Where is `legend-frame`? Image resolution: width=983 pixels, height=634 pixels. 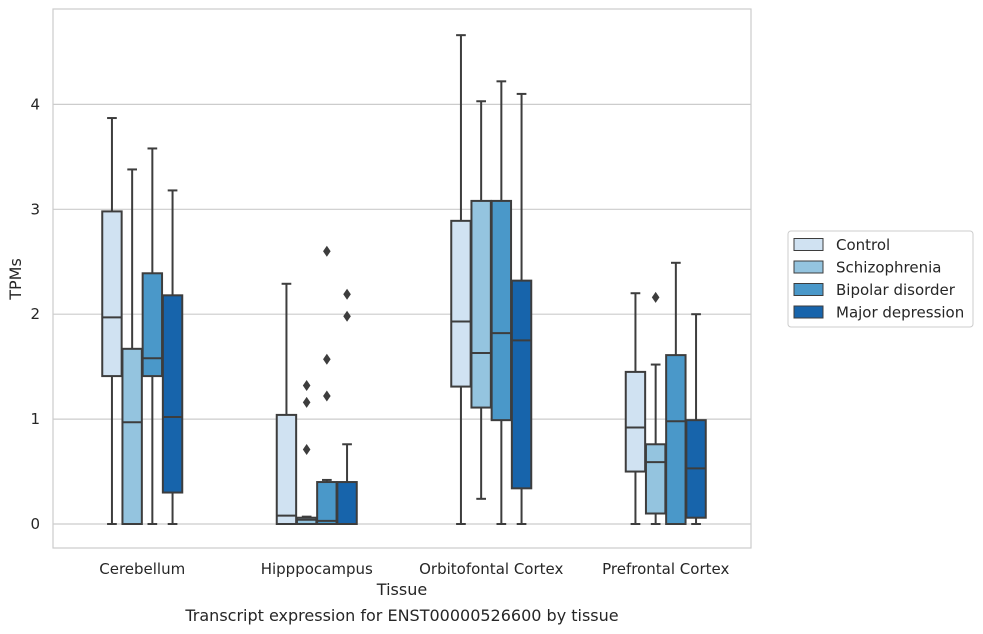
legend-frame is located at coordinates (880, 279).